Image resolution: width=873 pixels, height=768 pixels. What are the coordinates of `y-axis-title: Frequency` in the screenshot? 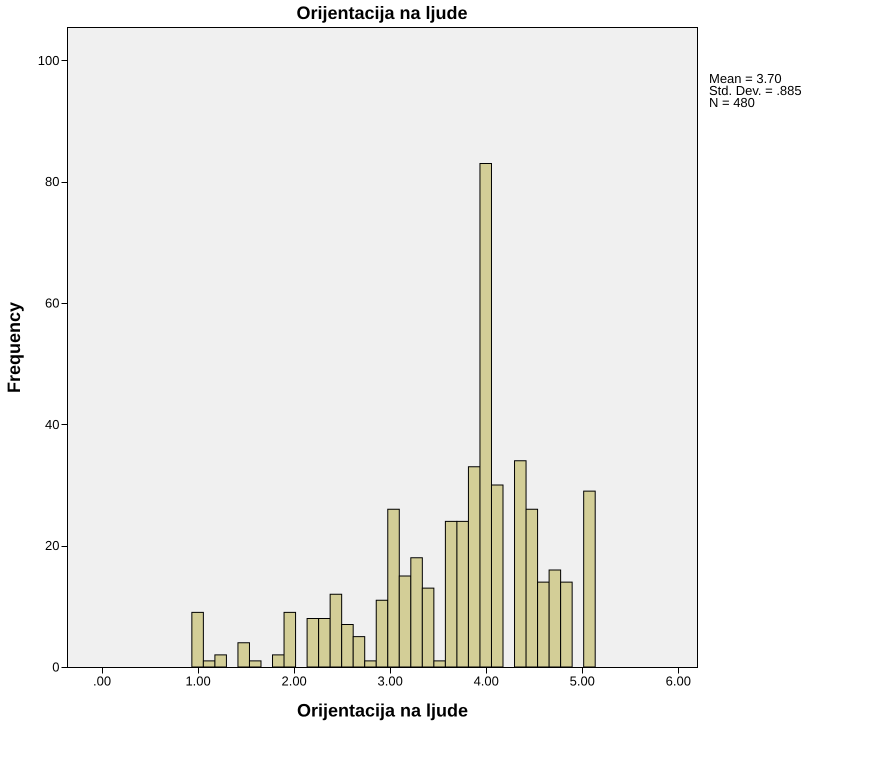 It's located at (14, 348).